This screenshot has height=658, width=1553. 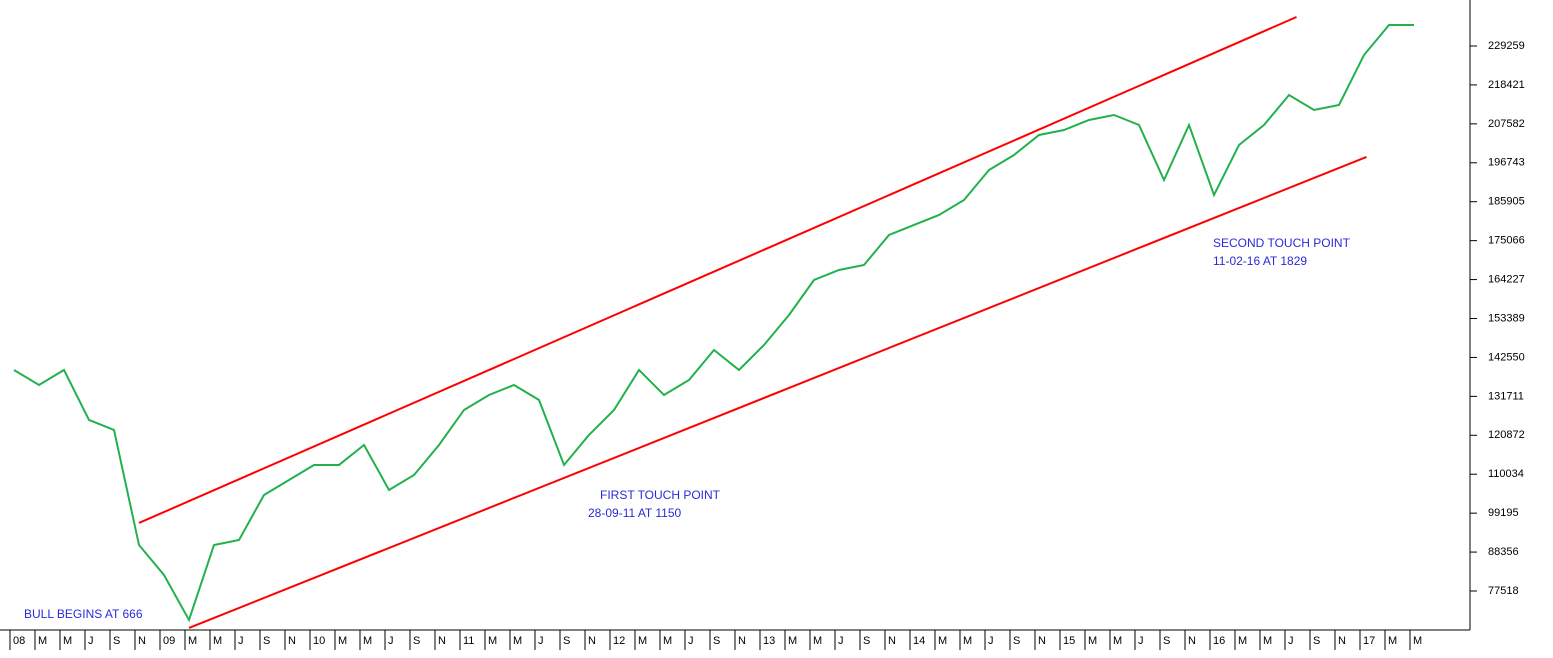 What do you see at coordinates (169, 641) in the screenshot?
I see `x-tick-label: 09` at bounding box center [169, 641].